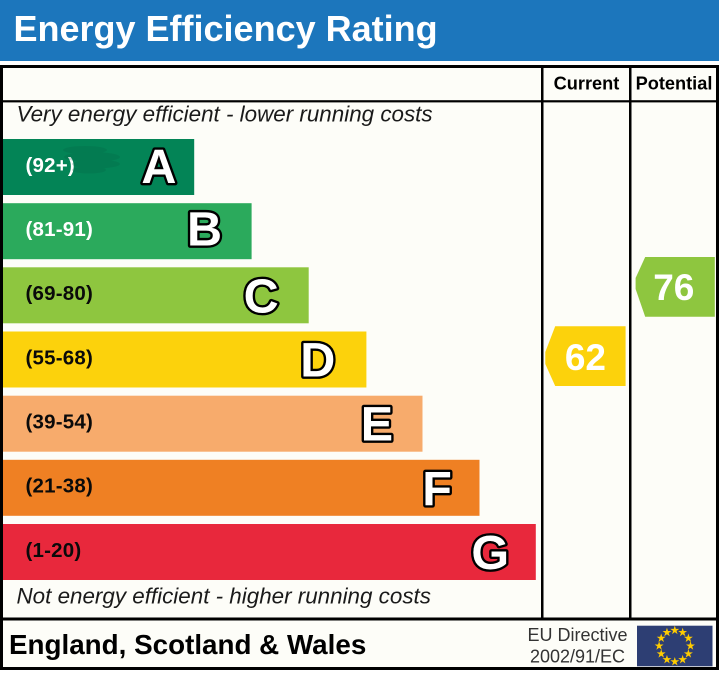 This screenshot has width=719, height=675. Describe the element at coordinates (54, 550) in the screenshot. I see `svg-text: (1-20)` at that location.